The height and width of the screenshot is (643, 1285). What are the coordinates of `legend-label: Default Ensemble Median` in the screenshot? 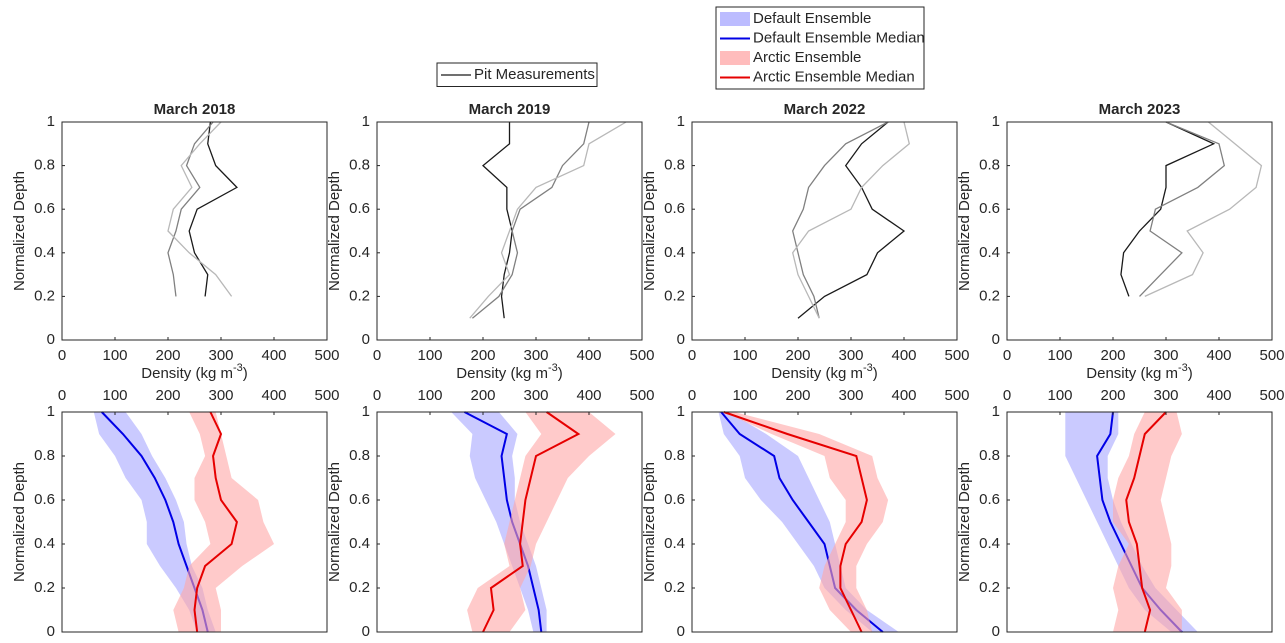 It's located at (839, 37).